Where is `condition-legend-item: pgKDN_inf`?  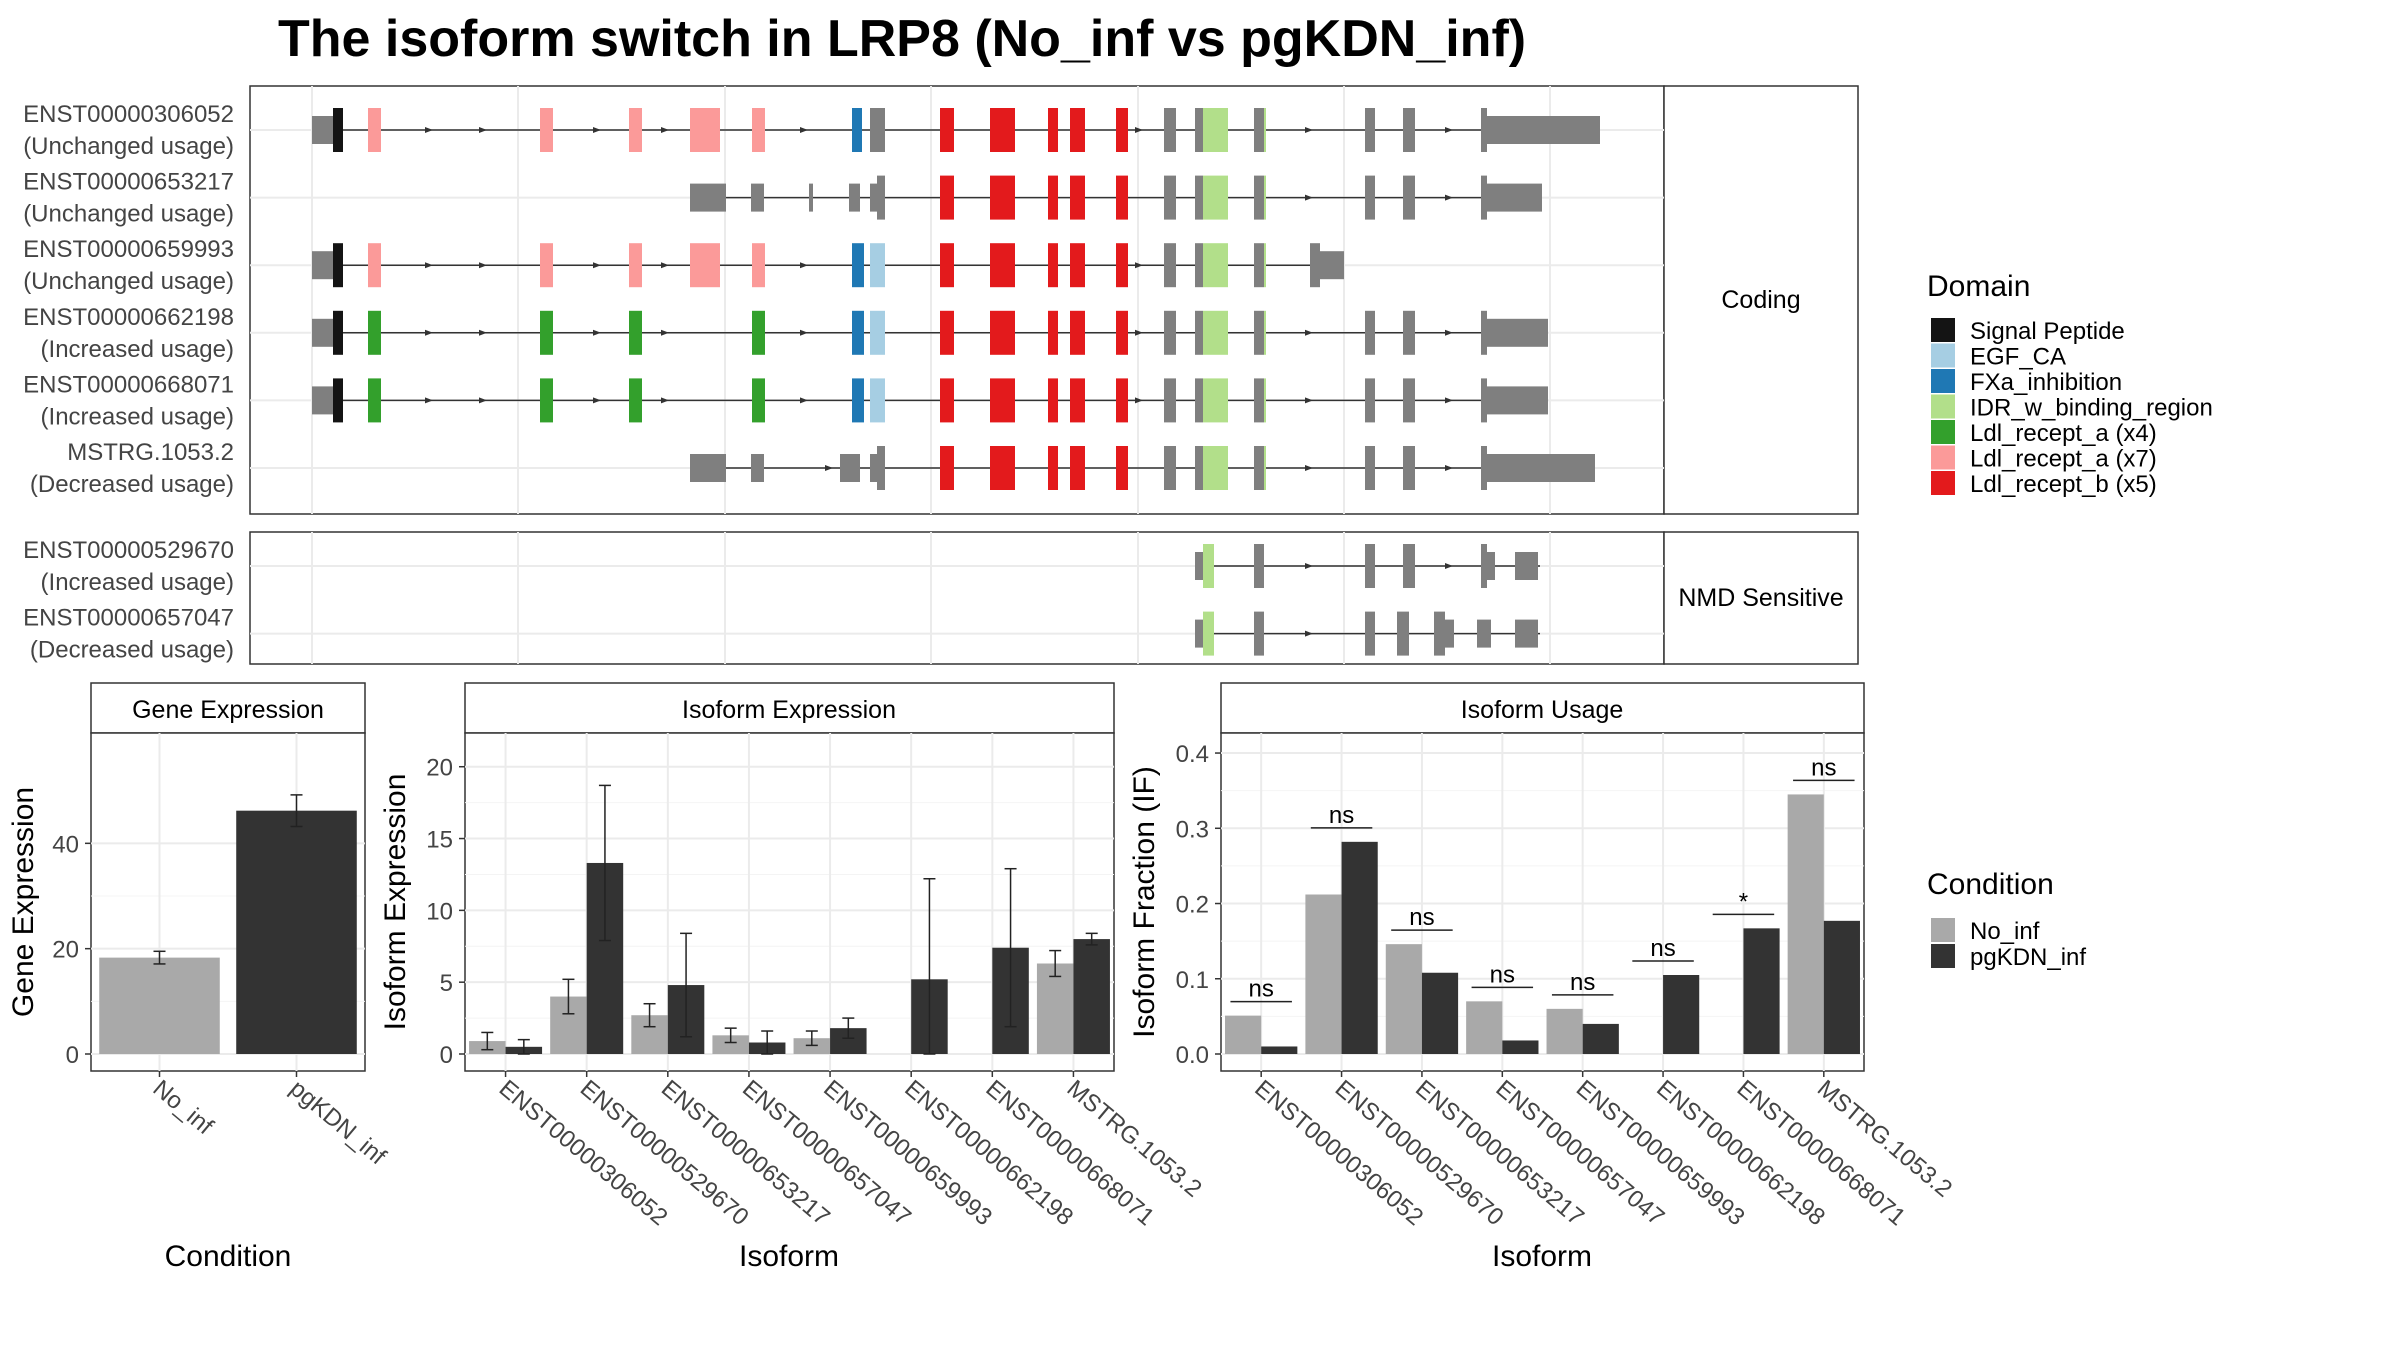
condition-legend-item: pgKDN_inf is located at coordinates (2008, 957).